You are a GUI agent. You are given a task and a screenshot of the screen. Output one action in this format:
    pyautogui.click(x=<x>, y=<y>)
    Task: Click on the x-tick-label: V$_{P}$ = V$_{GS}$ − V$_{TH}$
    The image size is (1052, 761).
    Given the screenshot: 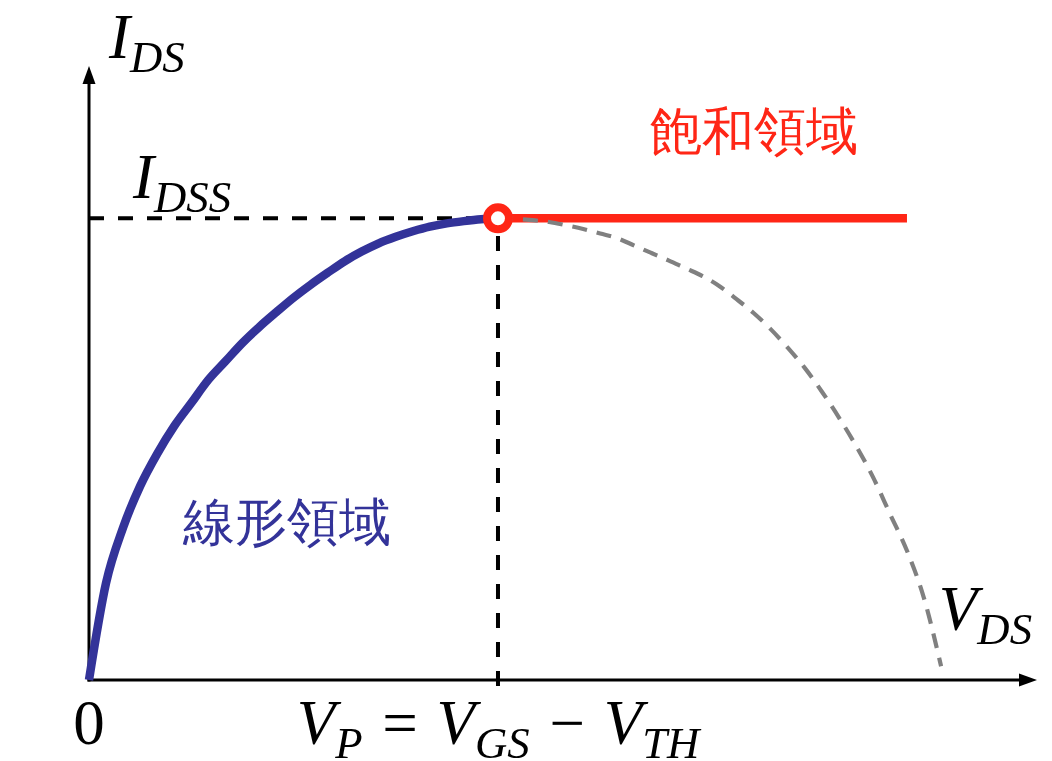 What is the action you would take?
    pyautogui.click(x=499, y=724)
    